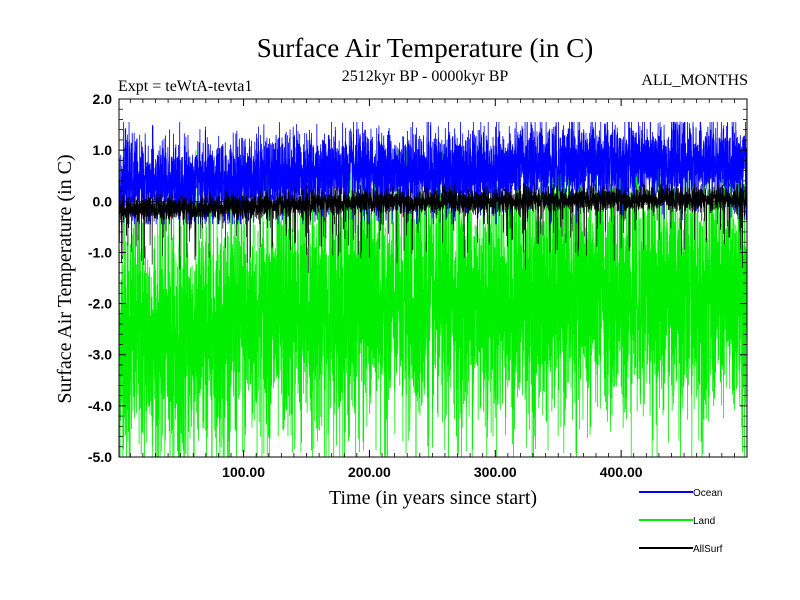 The height and width of the screenshot is (600, 800). What do you see at coordinates (100, 457) in the screenshot?
I see `y-tick-label: -5.0` at bounding box center [100, 457].